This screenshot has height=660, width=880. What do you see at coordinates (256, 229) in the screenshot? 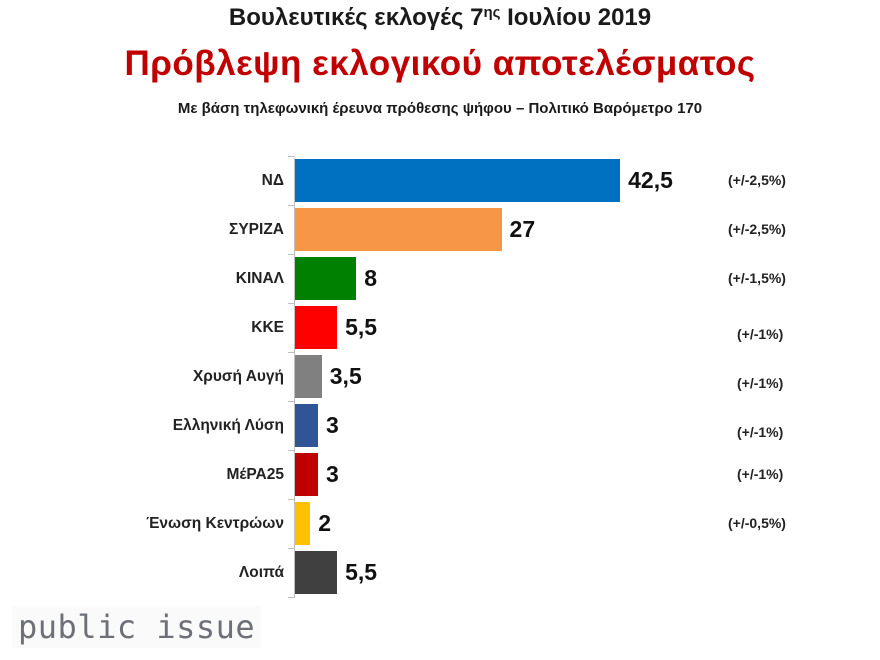
I see `category-label: ΣΥΡΙΖΑ` at bounding box center [256, 229].